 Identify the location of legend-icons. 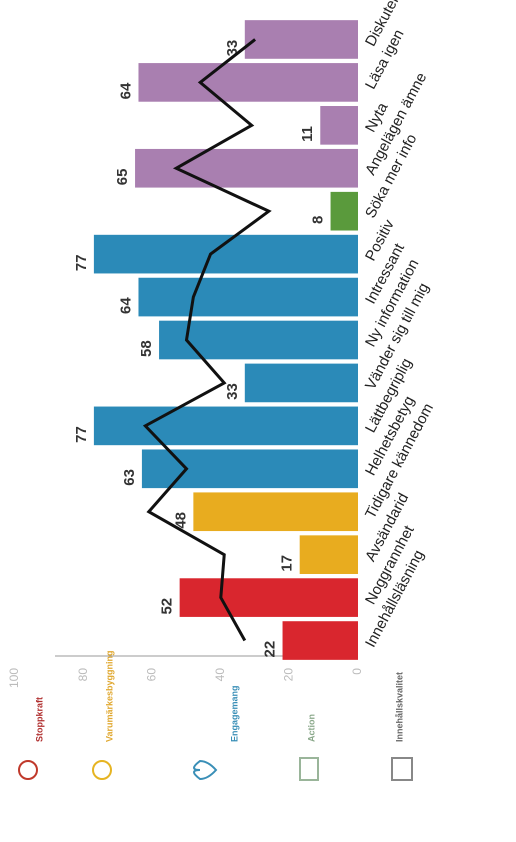
(215, 769).